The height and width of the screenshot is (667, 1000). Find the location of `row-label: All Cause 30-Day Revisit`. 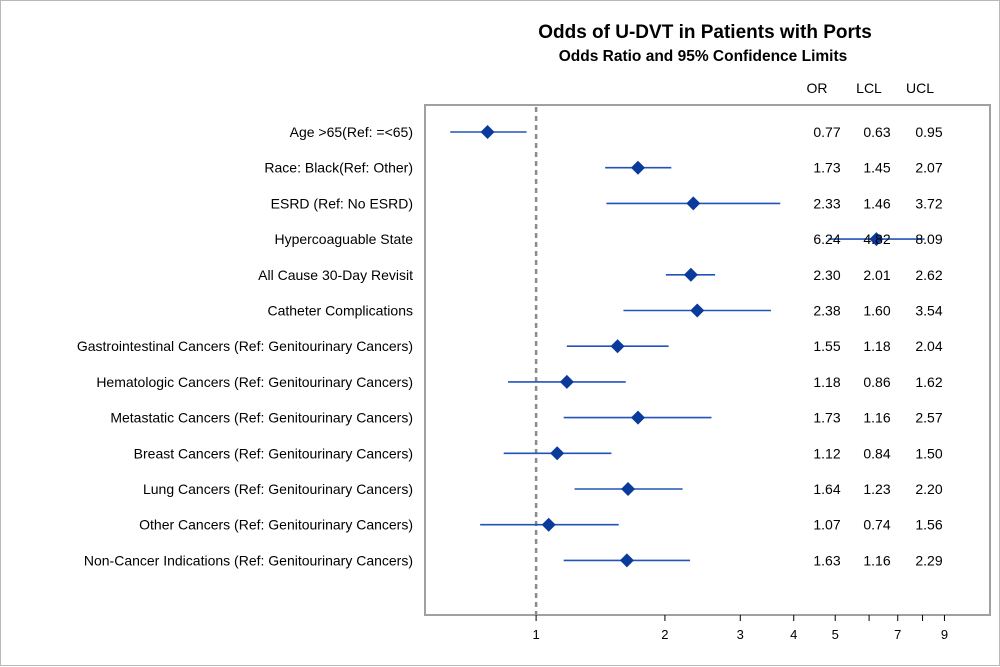

row-label: All Cause 30-Day Revisit is located at coordinates (335, 275).